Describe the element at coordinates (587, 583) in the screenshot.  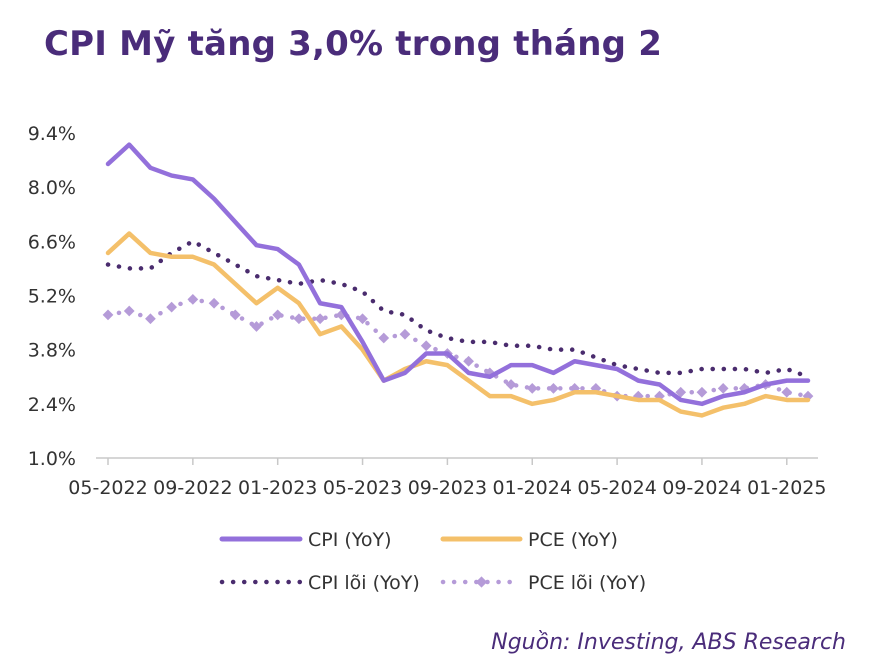
I see `legend-label: PCE lõi (YoY)` at that location.